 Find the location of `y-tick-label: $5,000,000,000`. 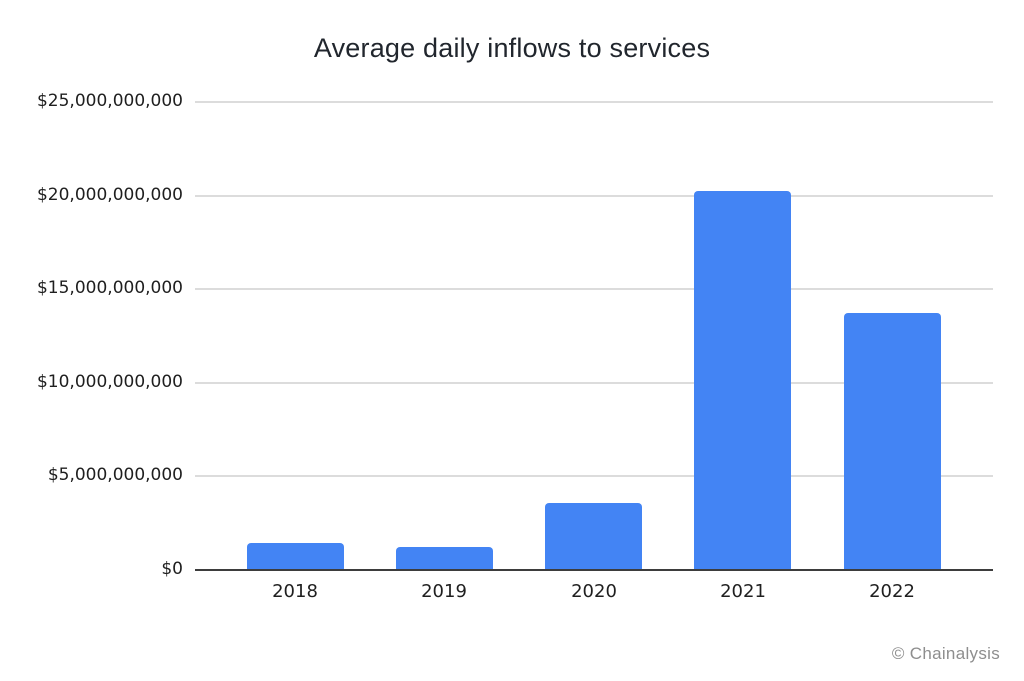

y-tick-label: $5,000,000,000 is located at coordinates (115, 475).